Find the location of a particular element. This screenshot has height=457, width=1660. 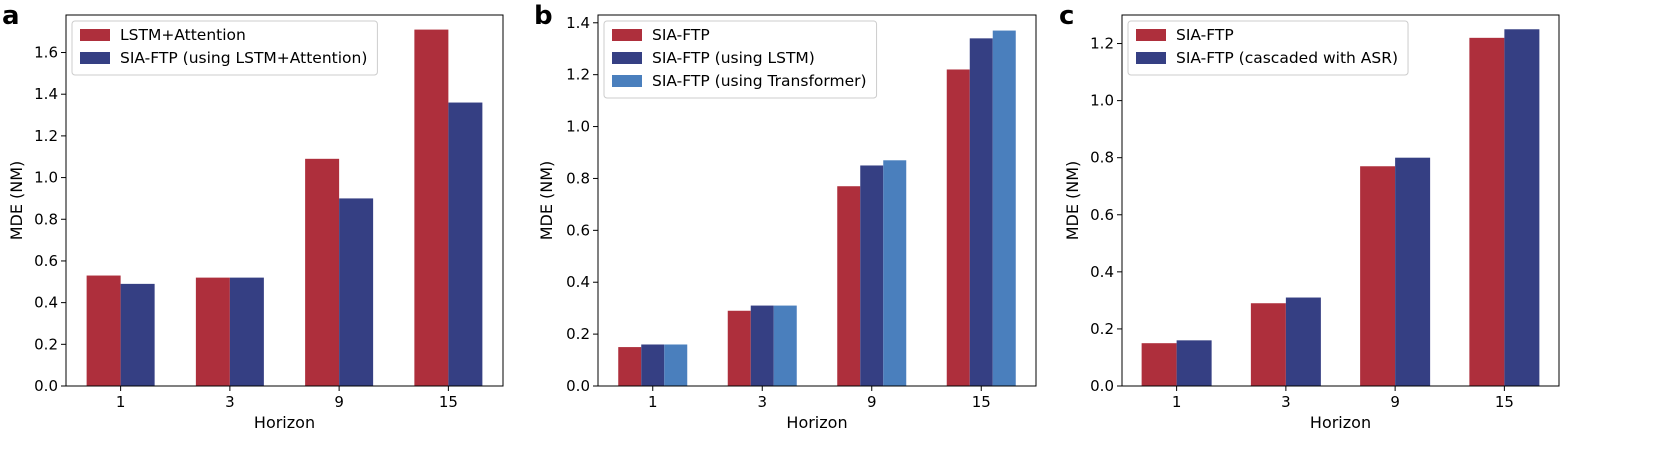

legend: SIA-FTP SIA-FTP (cascaded with ASR) is located at coordinates (1268, 48).